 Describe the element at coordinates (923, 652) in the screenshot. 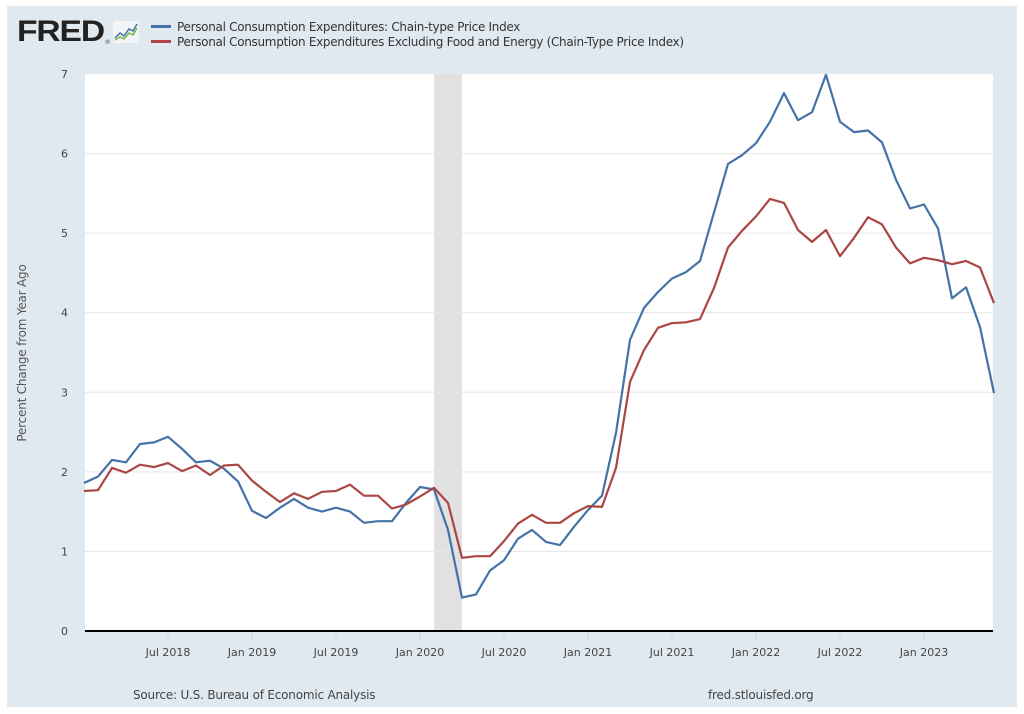

I see `x-tick-label: Jan 2023` at that location.